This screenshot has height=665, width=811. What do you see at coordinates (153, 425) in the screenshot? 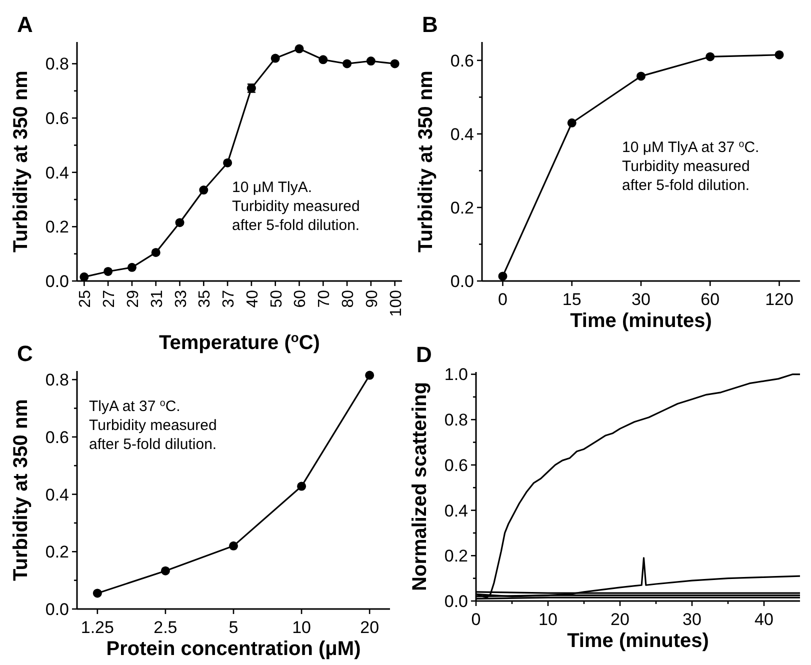
I see `annotation: TlyA at 37 $^{o}$C. Turbidity measured after 5-fold dilution.` at bounding box center [153, 425].